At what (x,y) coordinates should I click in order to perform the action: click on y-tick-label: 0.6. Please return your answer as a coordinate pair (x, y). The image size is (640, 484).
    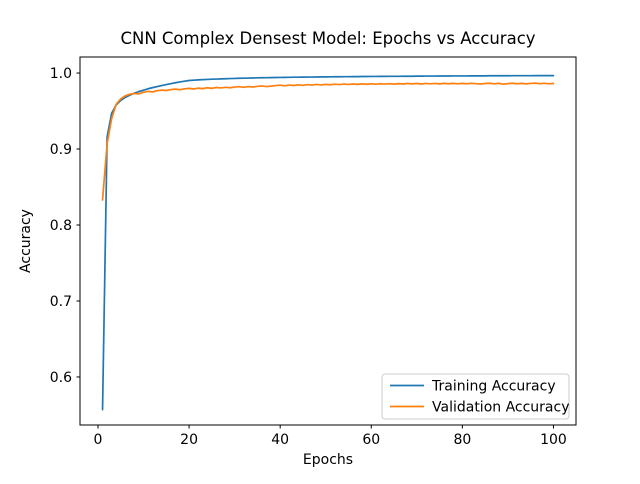
    Looking at the image, I should click on (61, 378).